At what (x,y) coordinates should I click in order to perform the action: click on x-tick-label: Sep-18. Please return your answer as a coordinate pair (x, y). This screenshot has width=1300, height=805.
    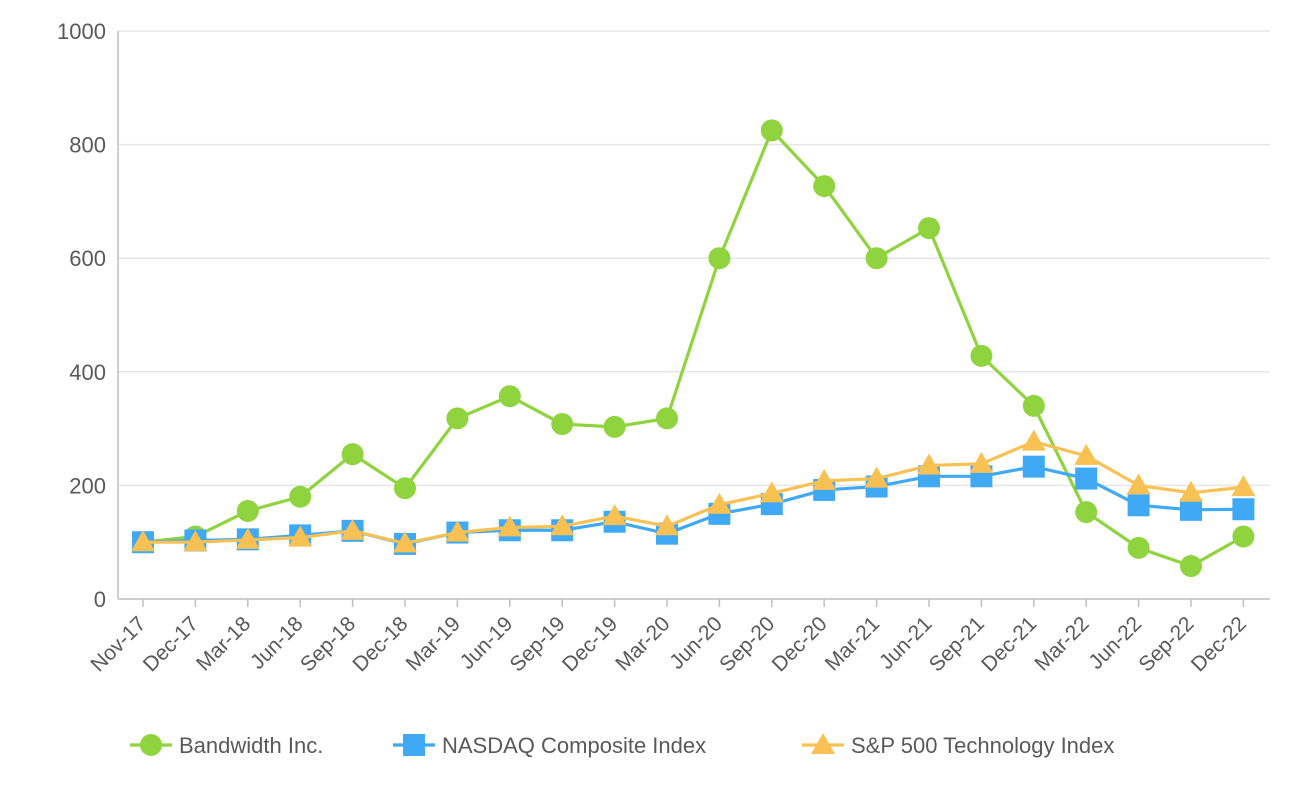
    Looking at the image, I should click on (328, 644).